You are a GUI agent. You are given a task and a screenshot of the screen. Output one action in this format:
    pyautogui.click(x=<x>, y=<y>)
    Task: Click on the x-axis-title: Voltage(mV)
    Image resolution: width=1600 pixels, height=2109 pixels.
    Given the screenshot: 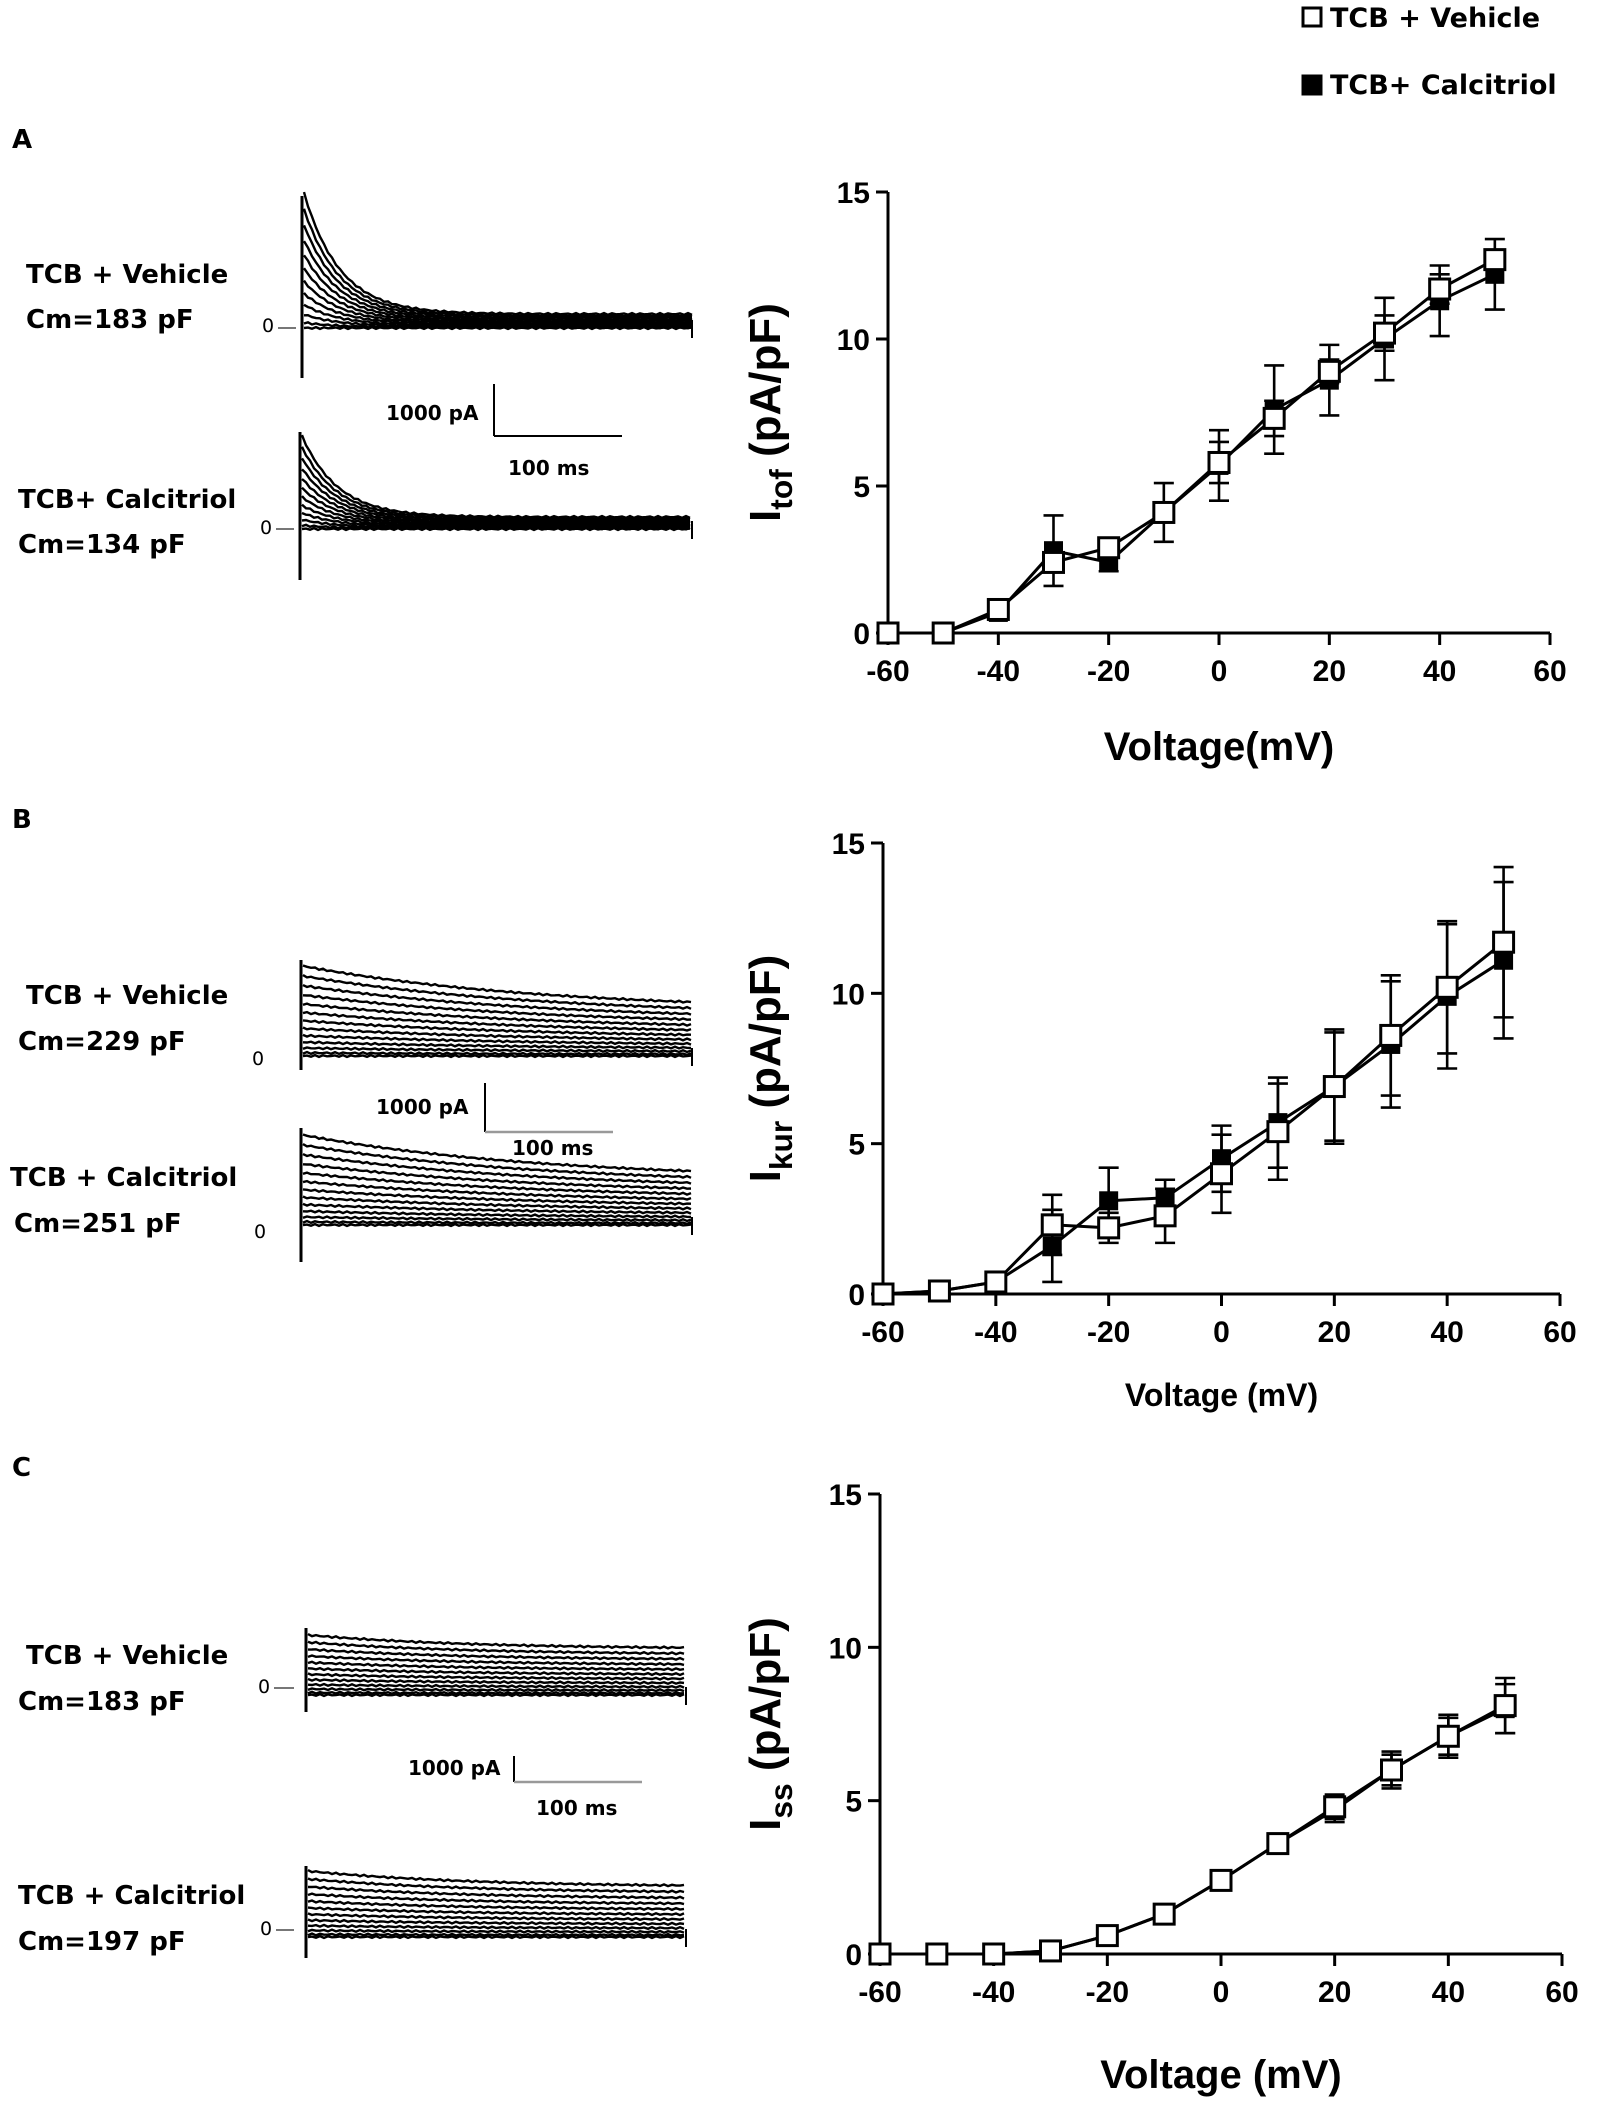 What is the action you would take?
    pyautogui.click(x=1219, y=747)
    